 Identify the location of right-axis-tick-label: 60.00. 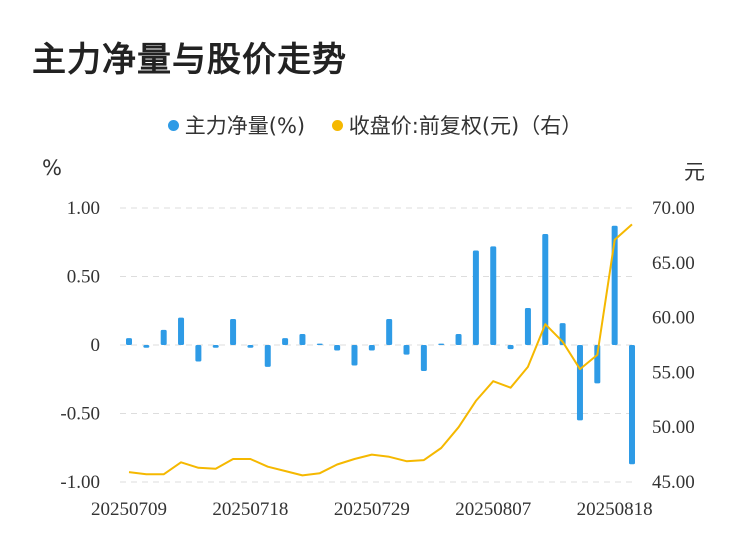
(673, 318).